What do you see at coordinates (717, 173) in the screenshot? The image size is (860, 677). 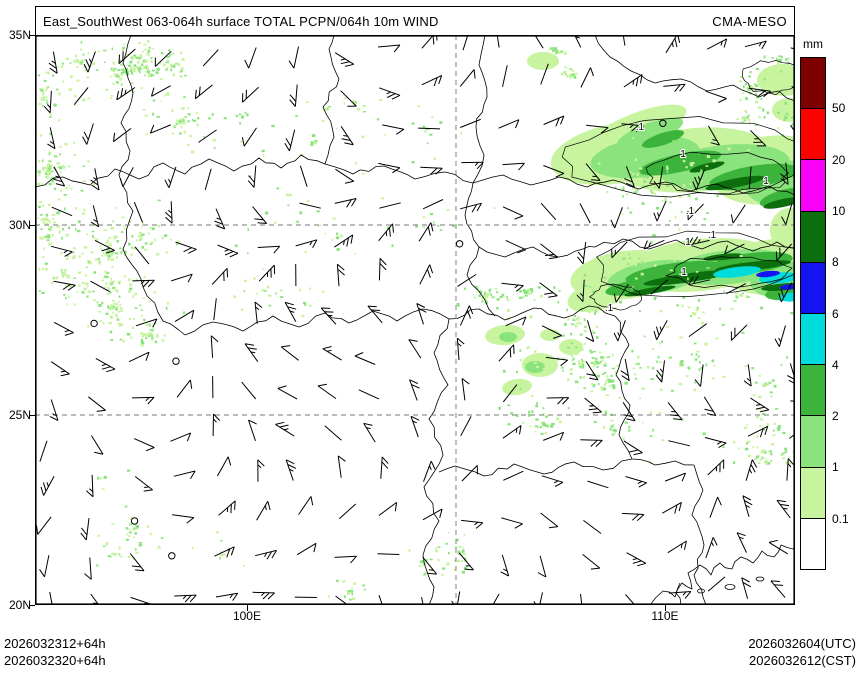 I see `precip-contour` at bounding box center [717, 173].